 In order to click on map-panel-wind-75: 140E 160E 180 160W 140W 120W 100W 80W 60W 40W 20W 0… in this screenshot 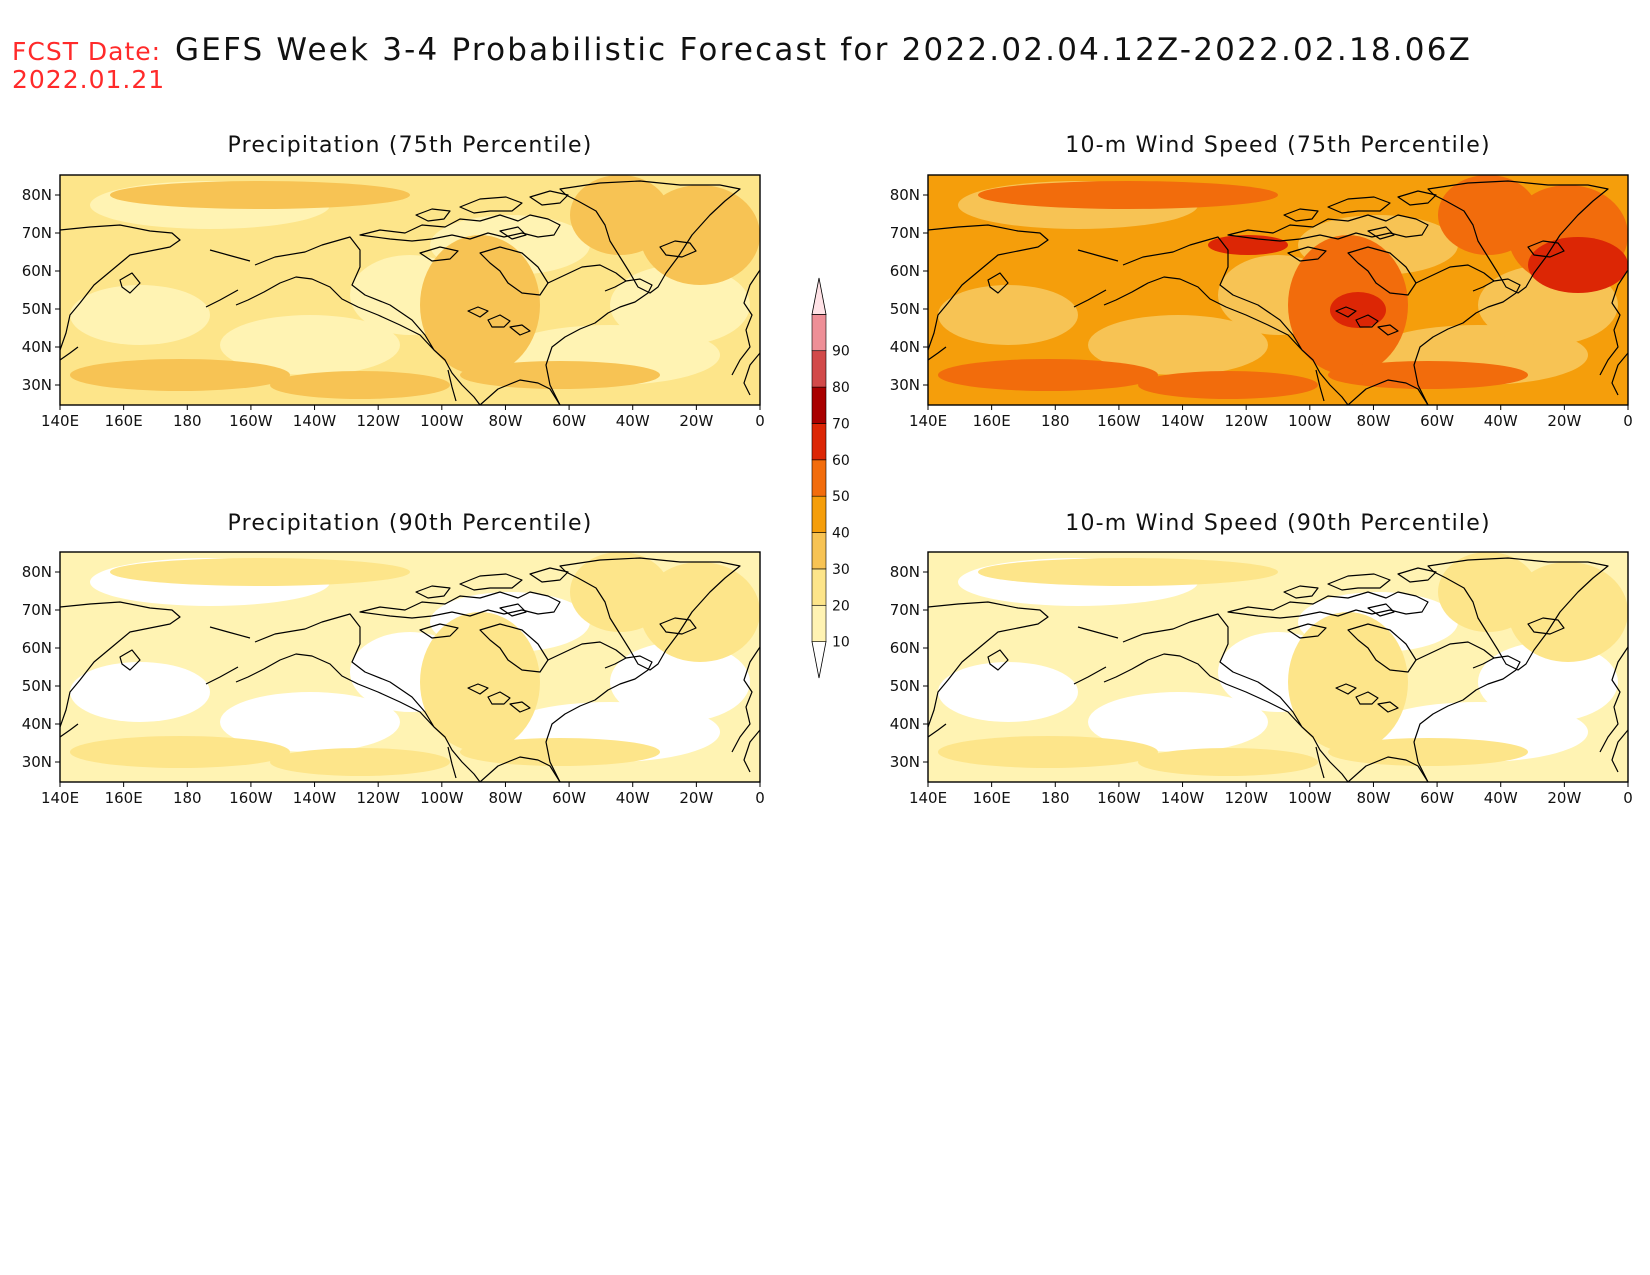, I will do `click(1261, 302)`.